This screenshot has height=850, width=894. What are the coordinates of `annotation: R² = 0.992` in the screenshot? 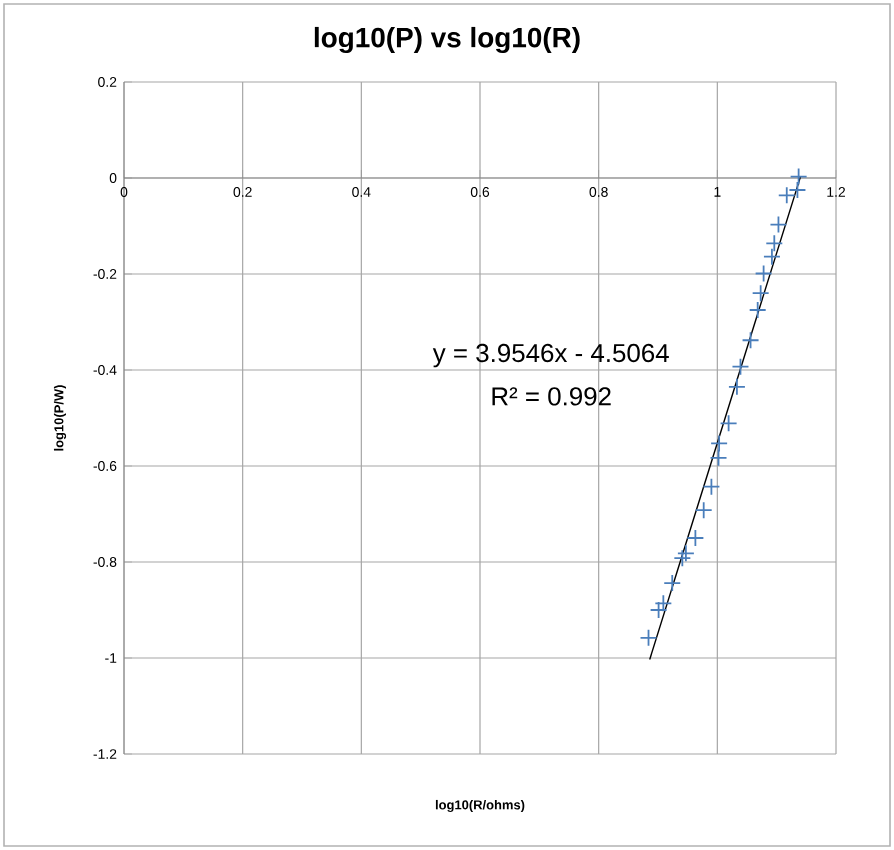 It's located at (551, 396).